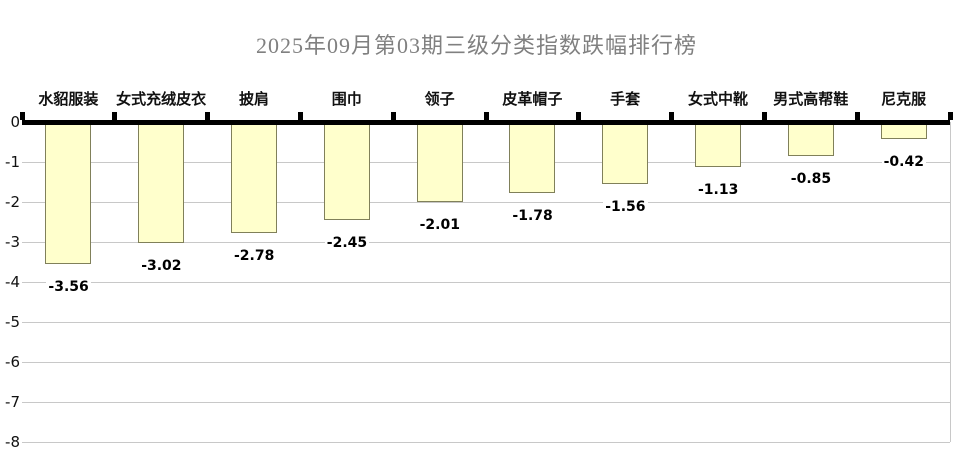  I want to click on y-axis-label: -4, so click(12, 282).